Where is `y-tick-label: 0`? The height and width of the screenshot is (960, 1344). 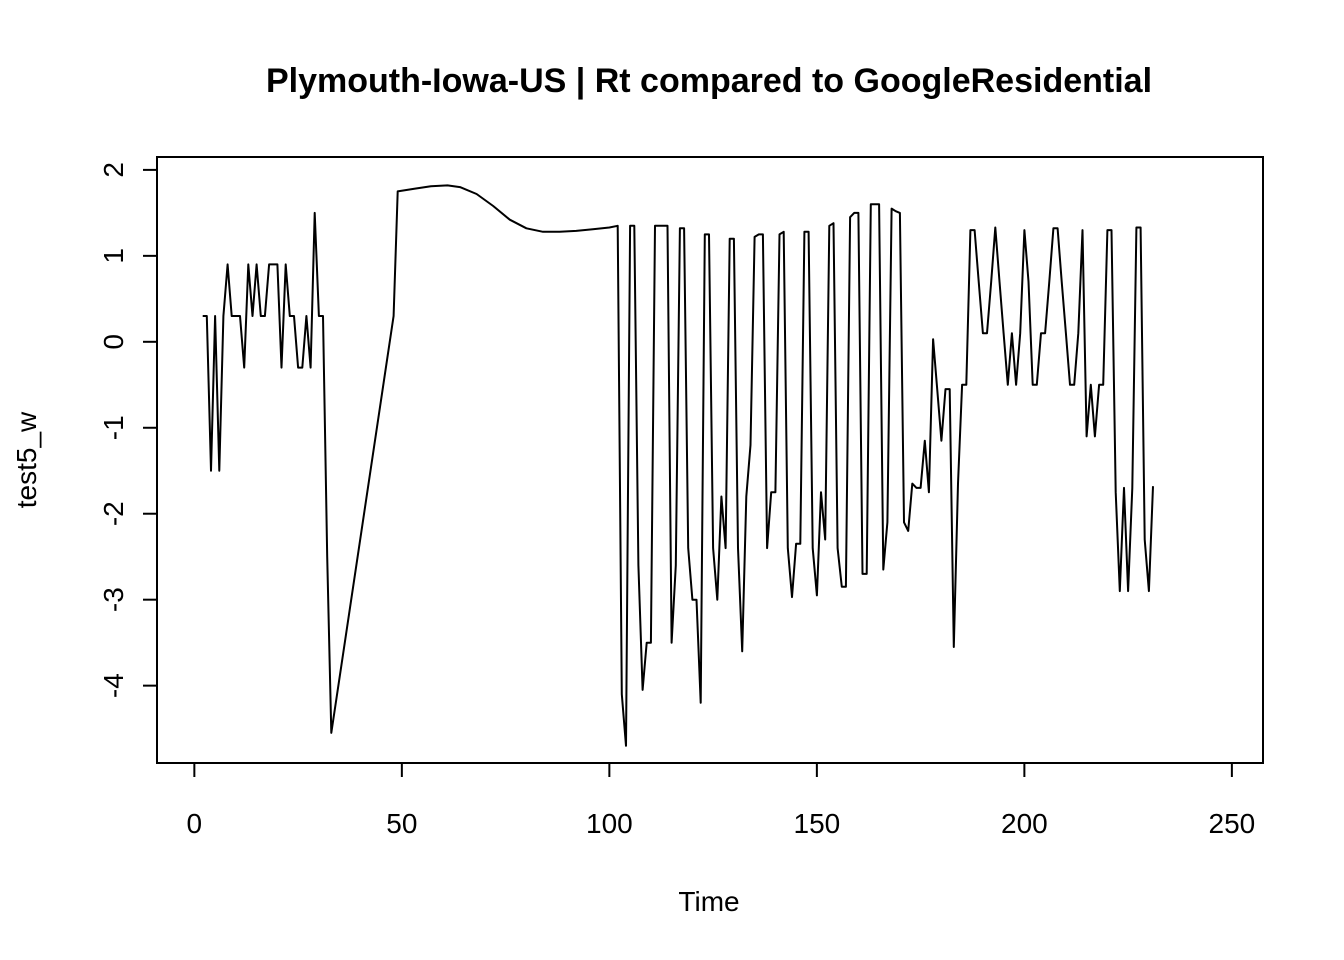
y-tick-label: 0 is located at coordinates (113, 342).